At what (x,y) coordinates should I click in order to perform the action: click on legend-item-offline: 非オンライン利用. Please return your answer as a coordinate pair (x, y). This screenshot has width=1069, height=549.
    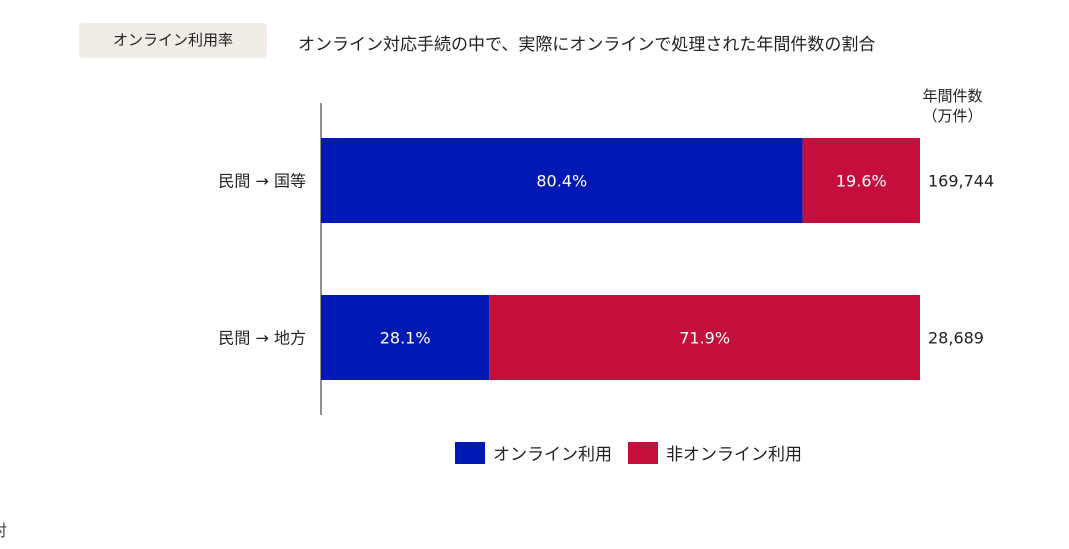
    Looking at the image, I should click on (715, 452).